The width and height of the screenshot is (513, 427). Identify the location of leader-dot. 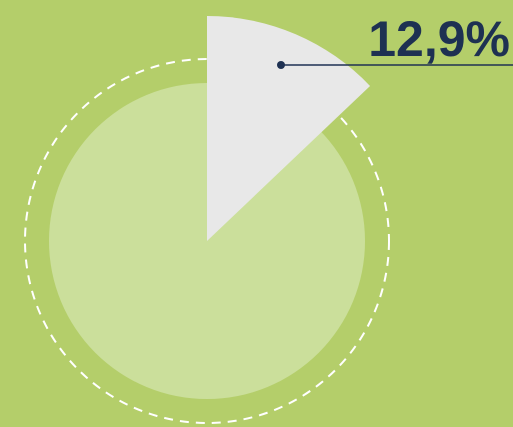
(281, 65).